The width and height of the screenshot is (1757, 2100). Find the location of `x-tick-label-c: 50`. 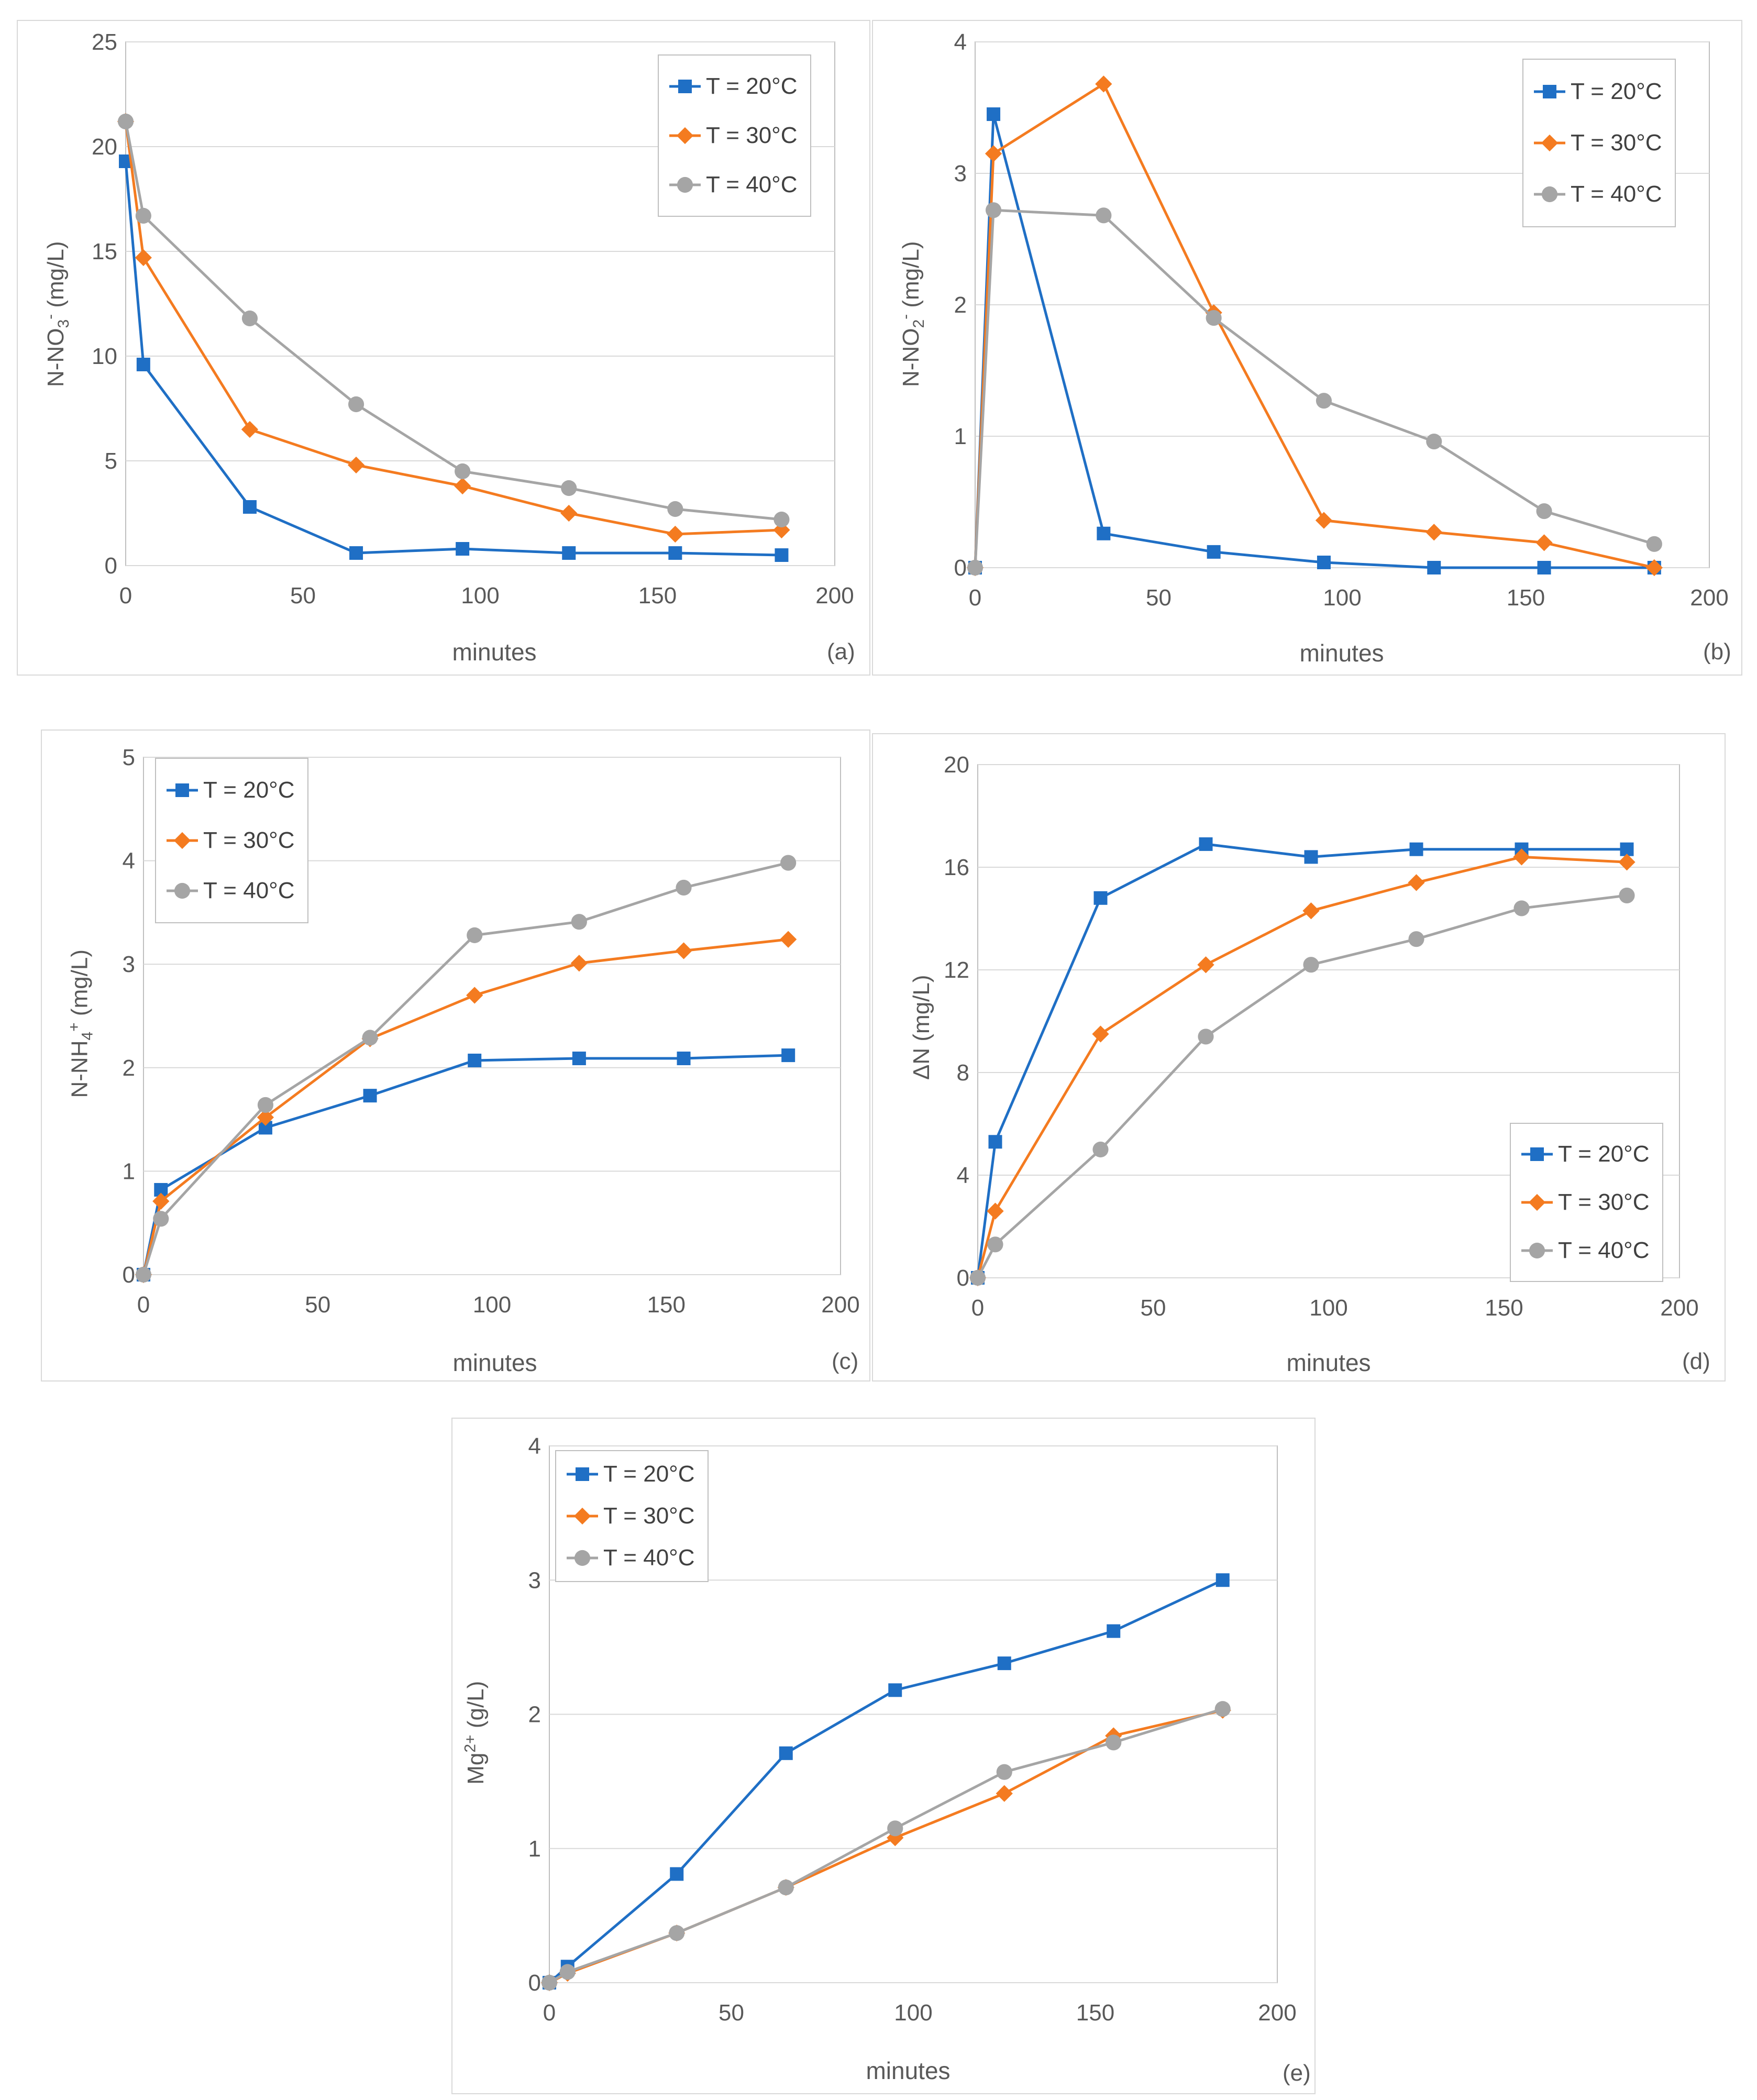

x-tick-label-c: 50 is located at coordinates (317, 1305).